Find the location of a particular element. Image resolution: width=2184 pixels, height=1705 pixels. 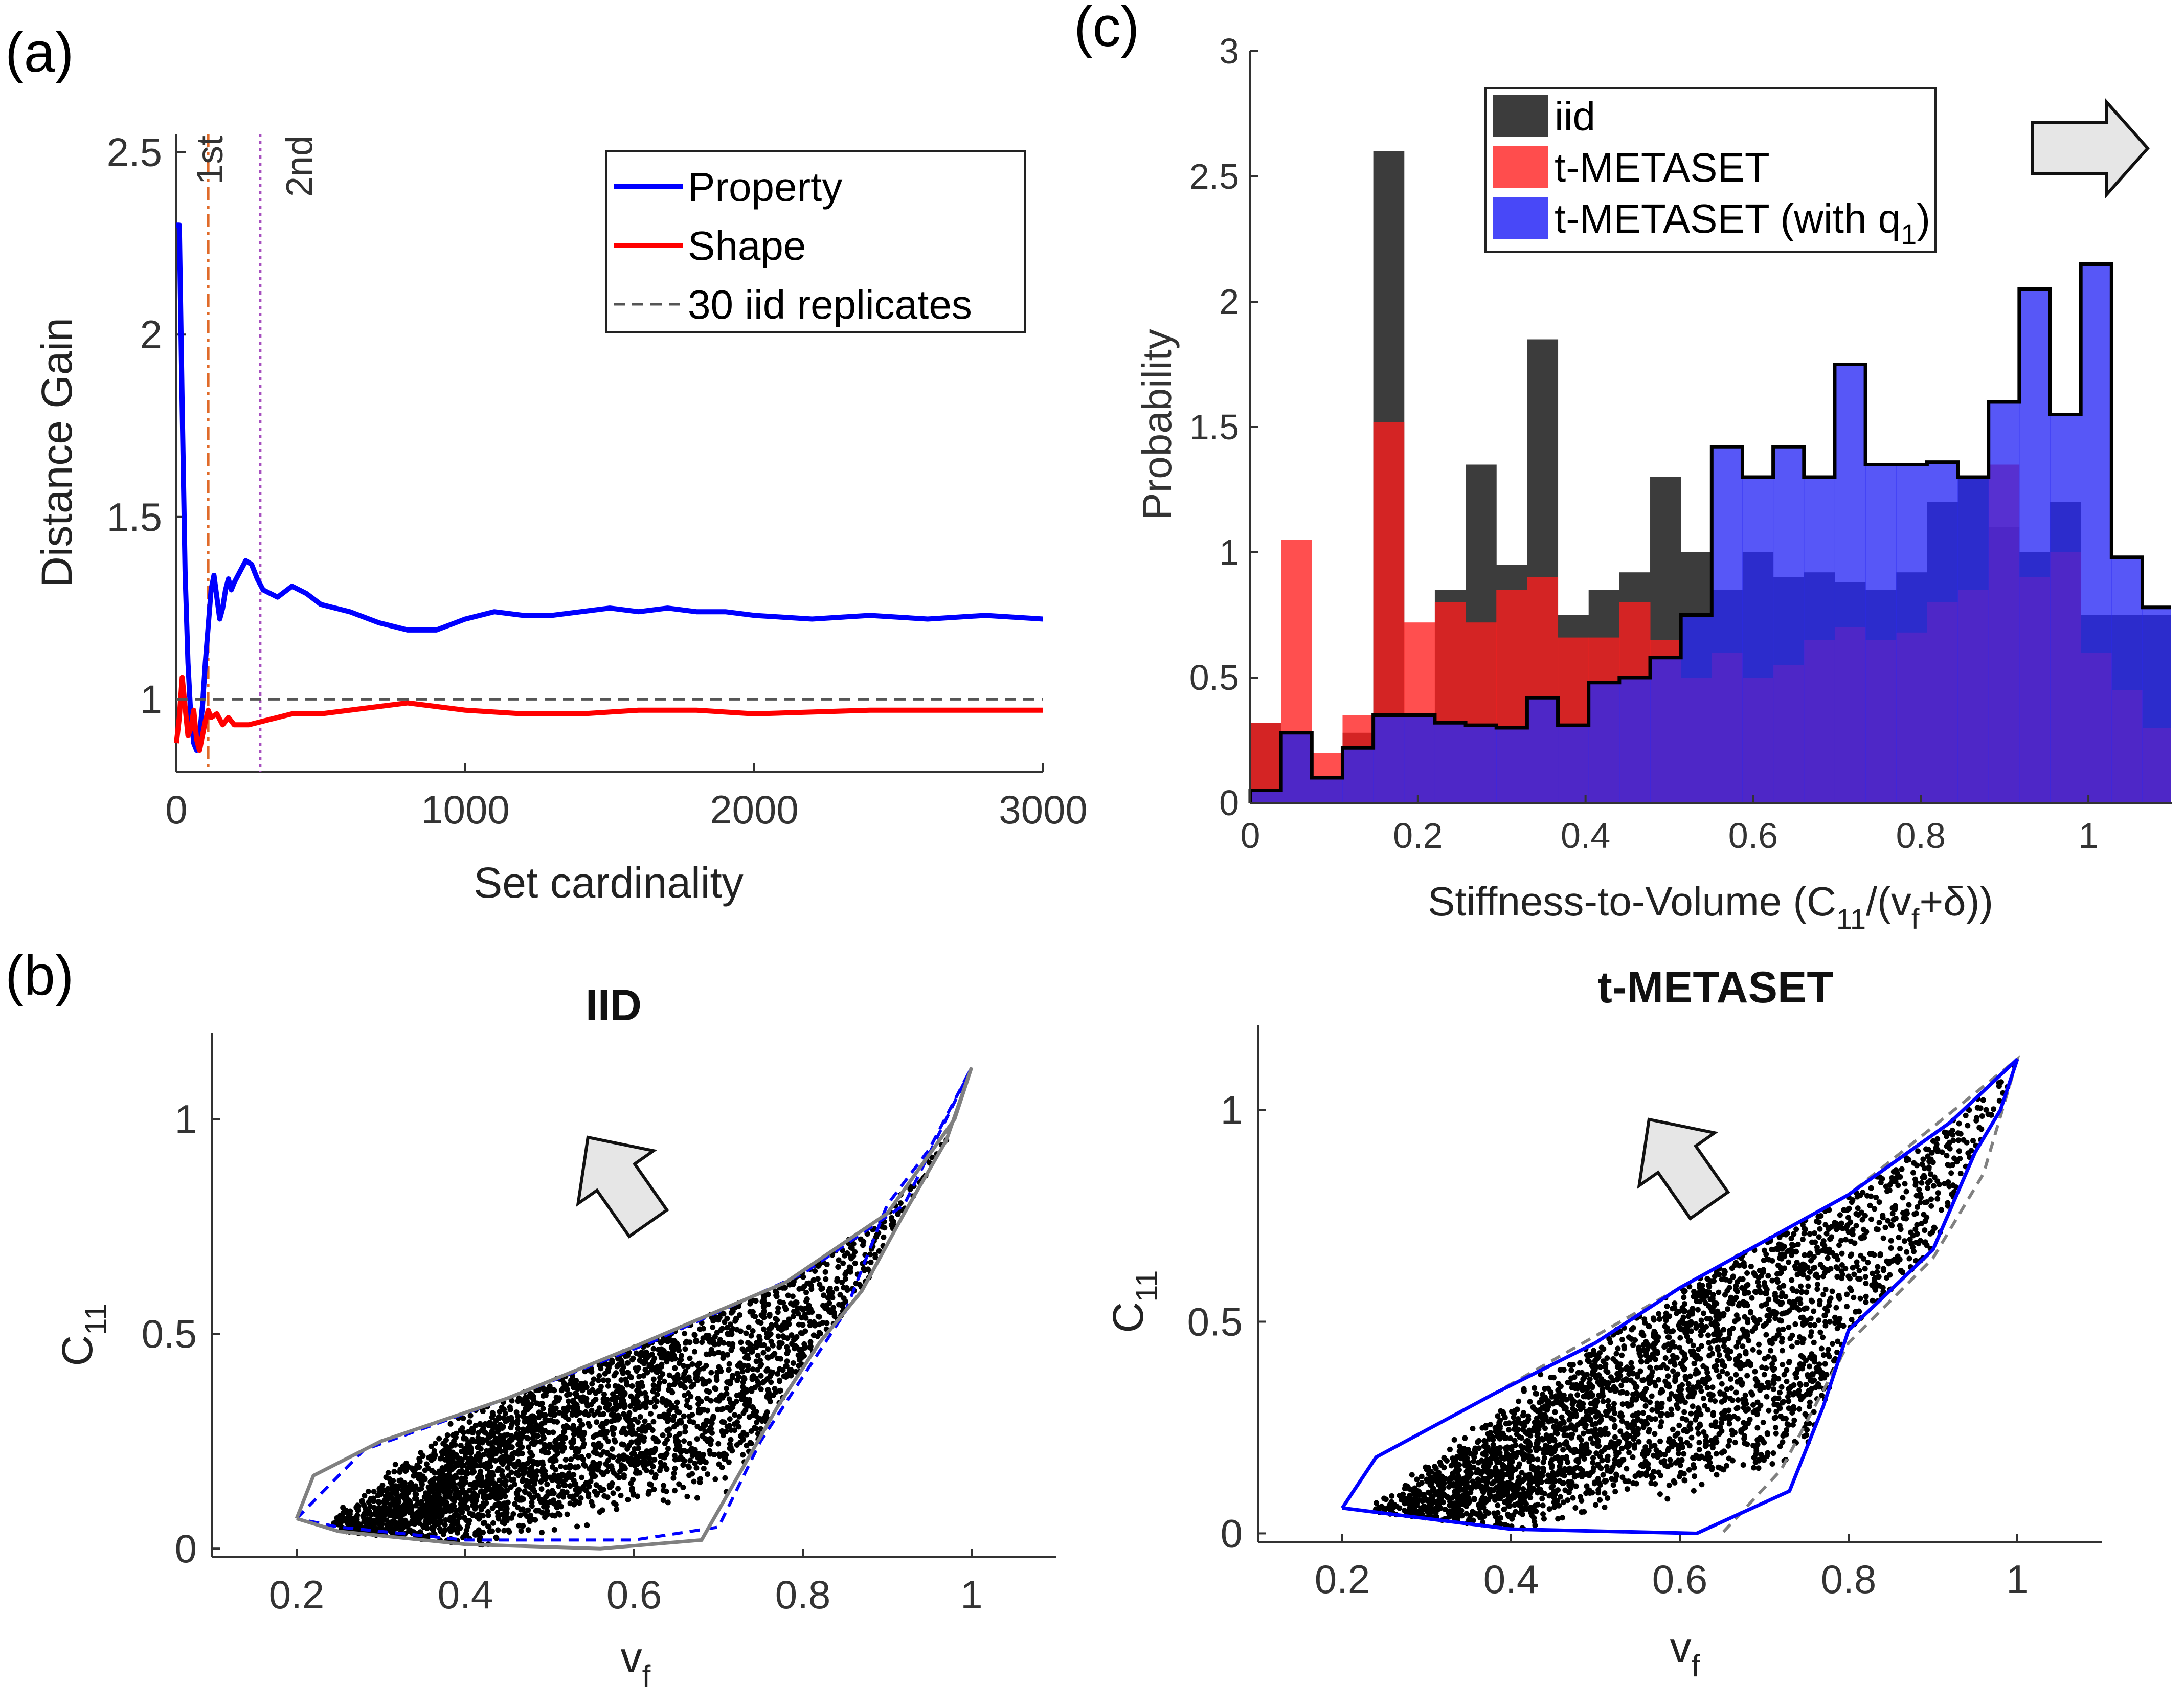

b-iid-plot is located at coordinates (634, 1308).